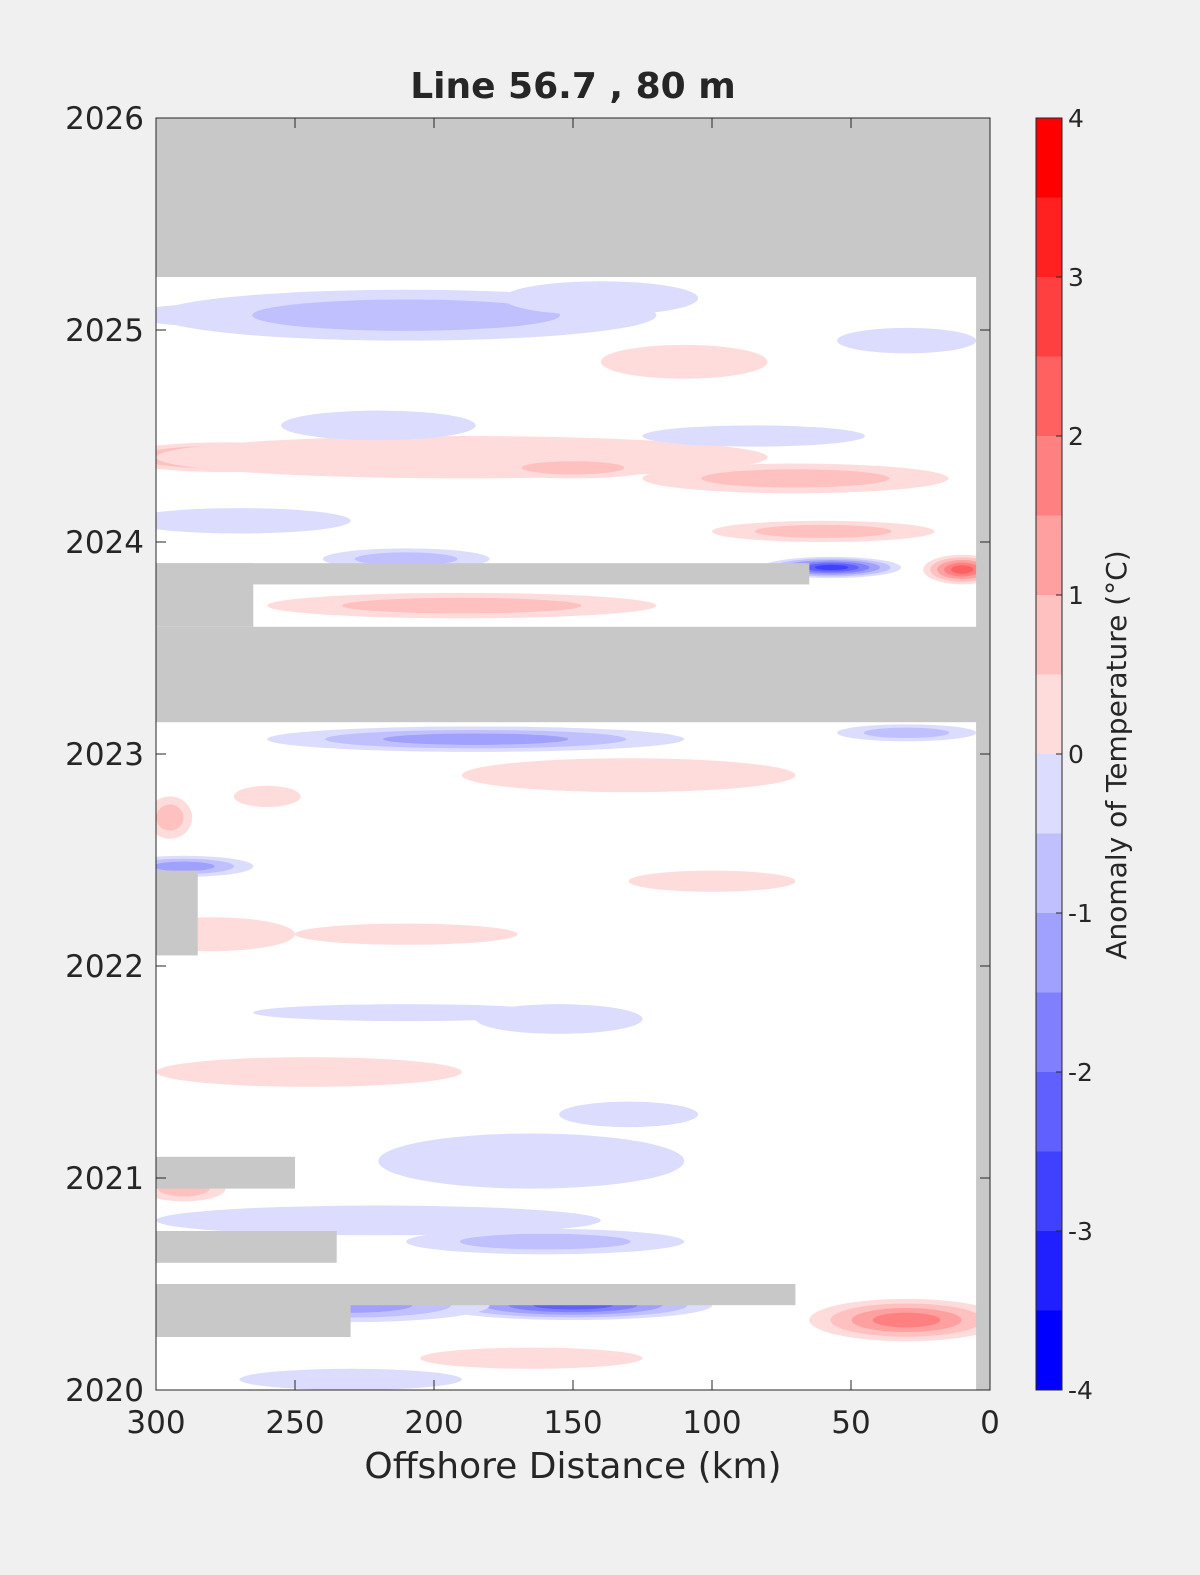 This screenshot has width=1200, height=1575. I want to click on colorbar-tick-label: -1, so click(1080, 913).